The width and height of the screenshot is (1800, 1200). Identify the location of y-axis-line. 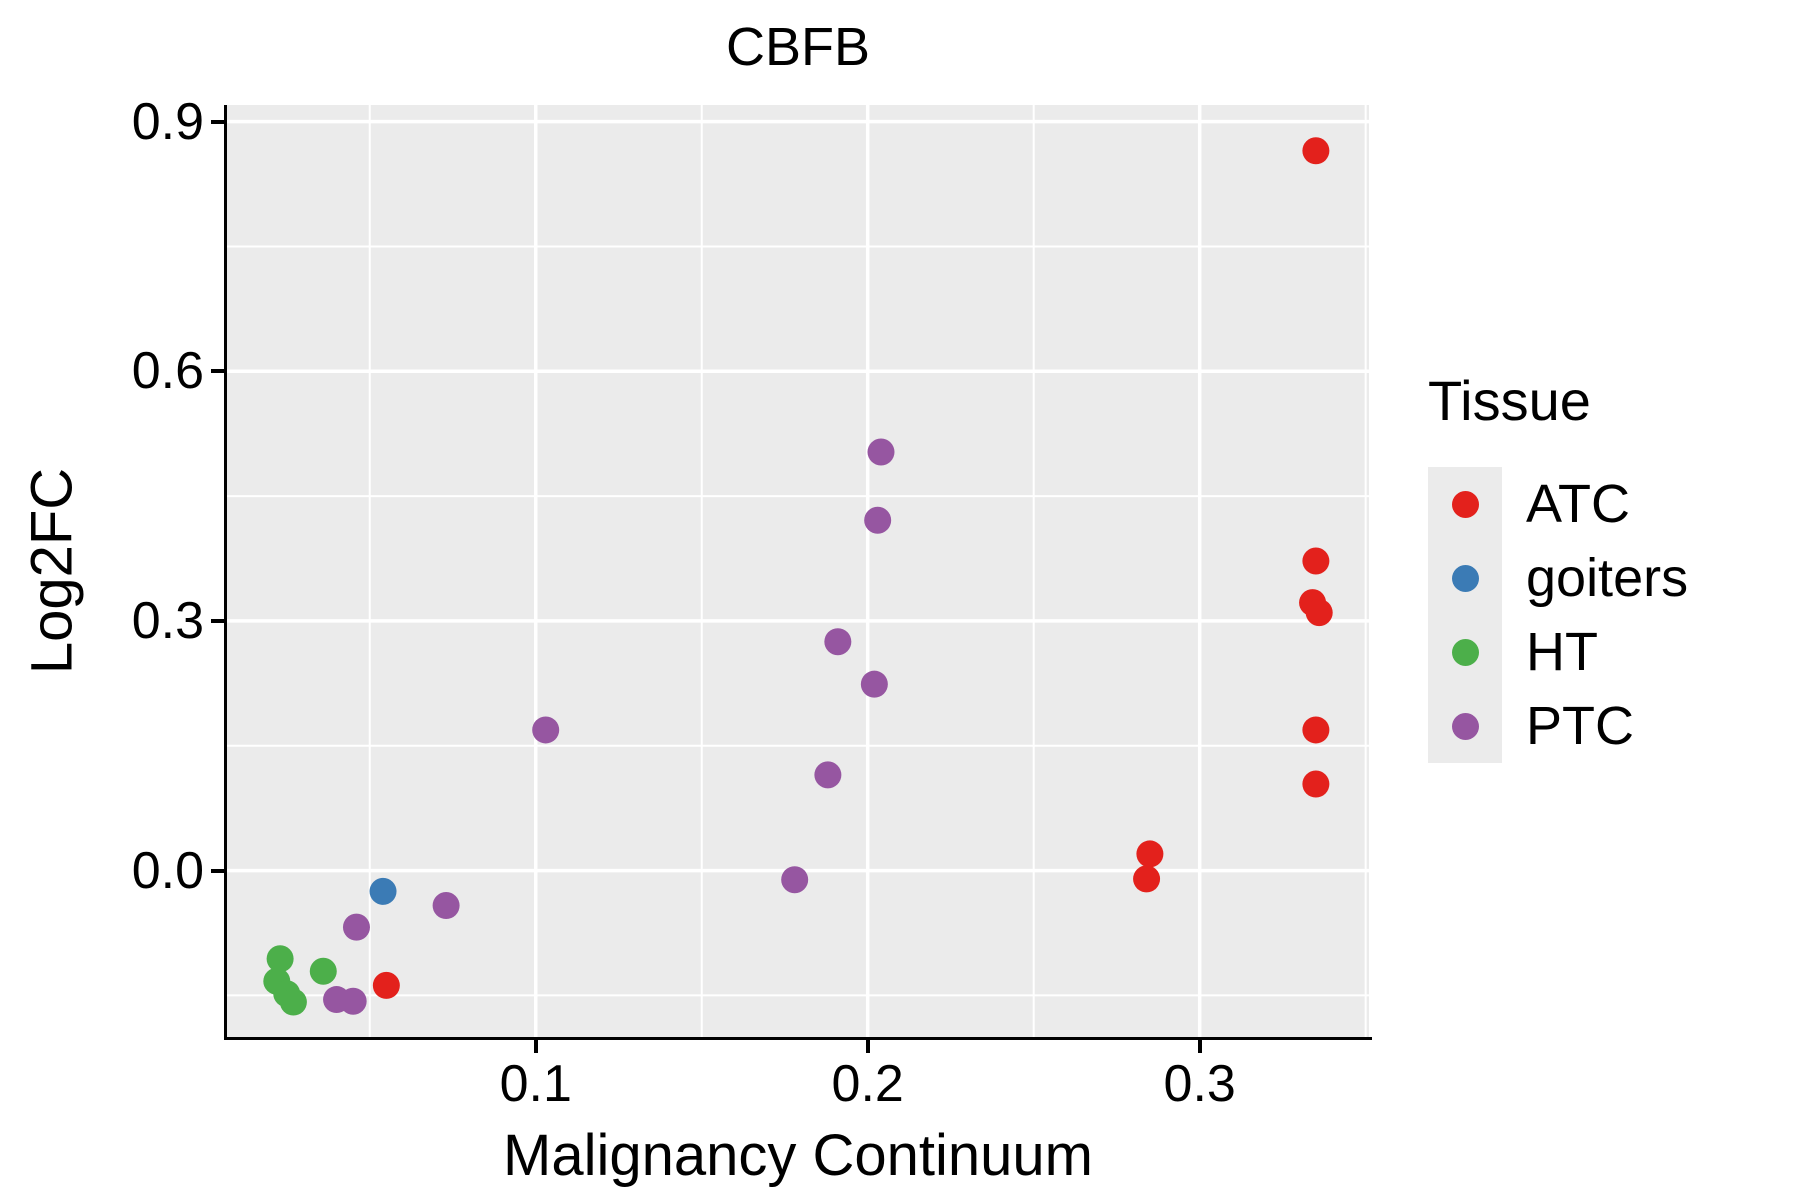
(225, 572).